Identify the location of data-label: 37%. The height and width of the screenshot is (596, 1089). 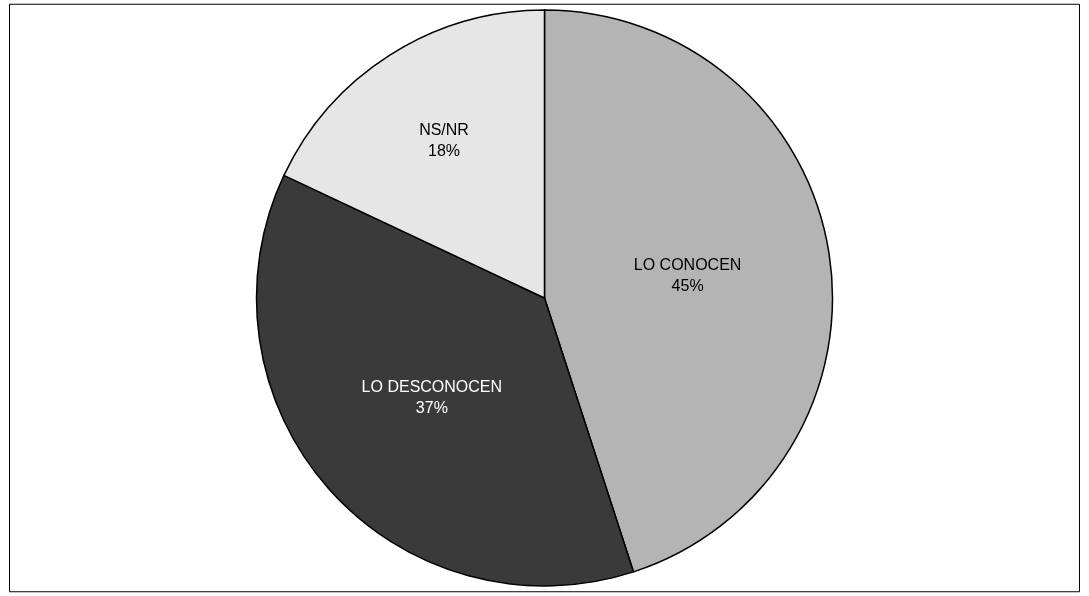
(431, 408).